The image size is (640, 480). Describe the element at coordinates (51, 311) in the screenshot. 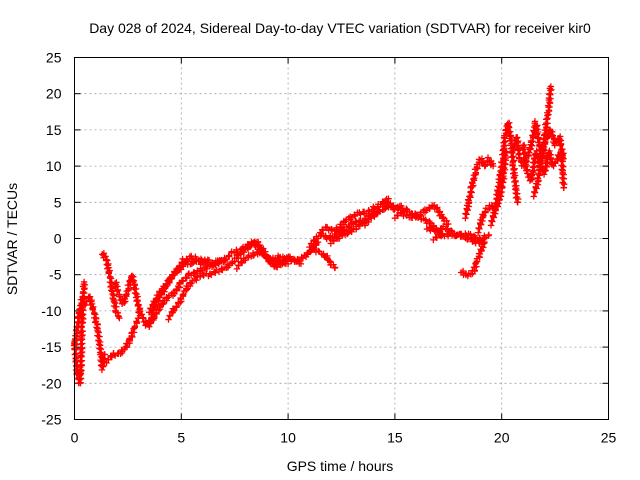

I see `y-tick-label: -10` at that location.